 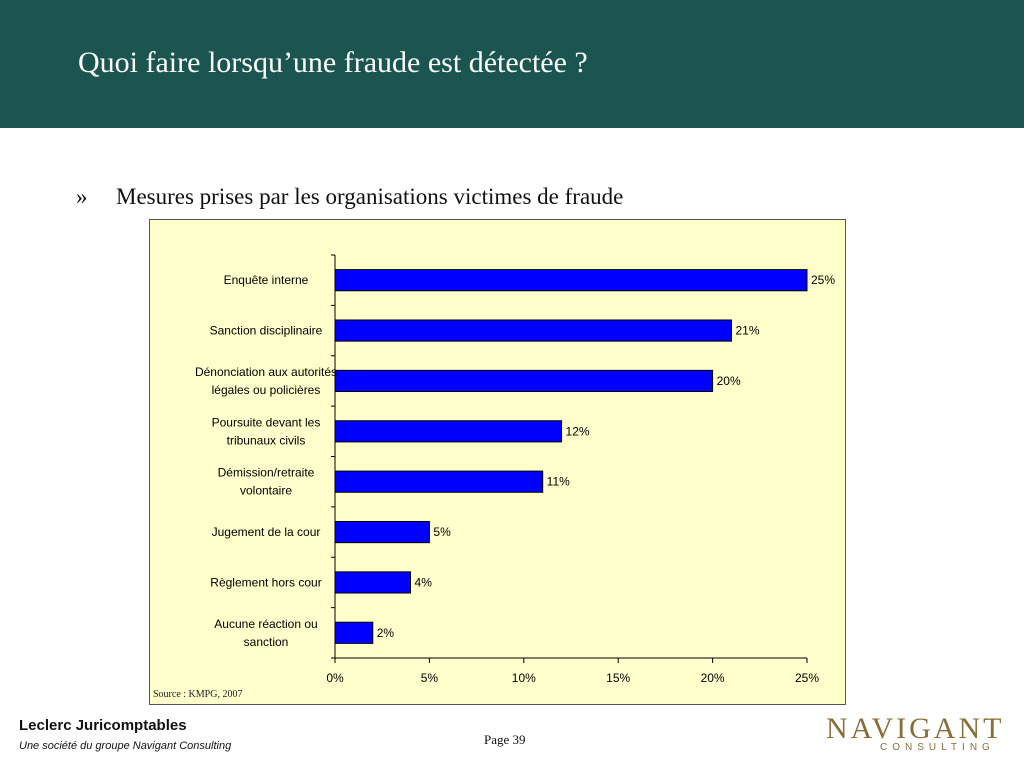 What do you see at coordinates (442, 532) in the screenshot?
I see `bar-value-label: 5%` at bounding box center [442, 532].